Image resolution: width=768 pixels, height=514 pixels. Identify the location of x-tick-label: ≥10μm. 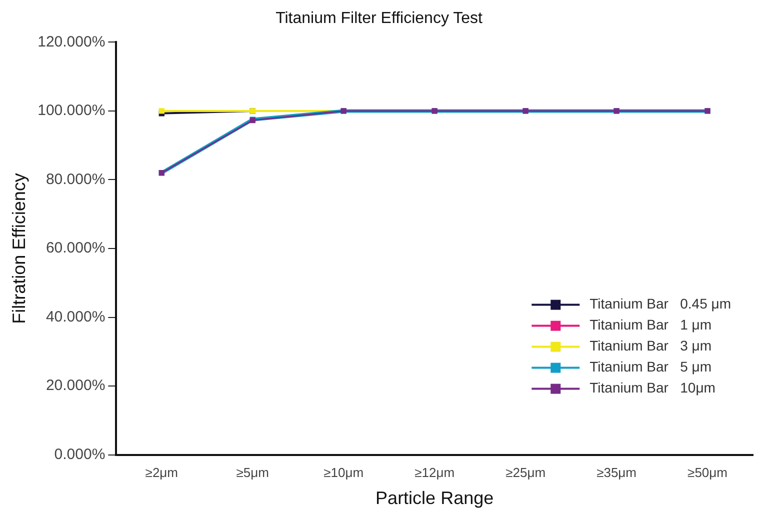
(344, 472).